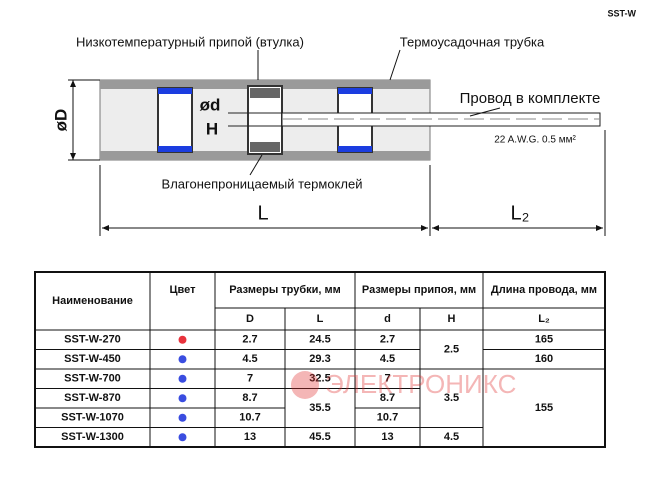 The width and height of the screenshot is (660, 483). What do you see at coordinates (212, 128) in the screenshot?
I see `solder-height: H` at bounding box center [212, 128].